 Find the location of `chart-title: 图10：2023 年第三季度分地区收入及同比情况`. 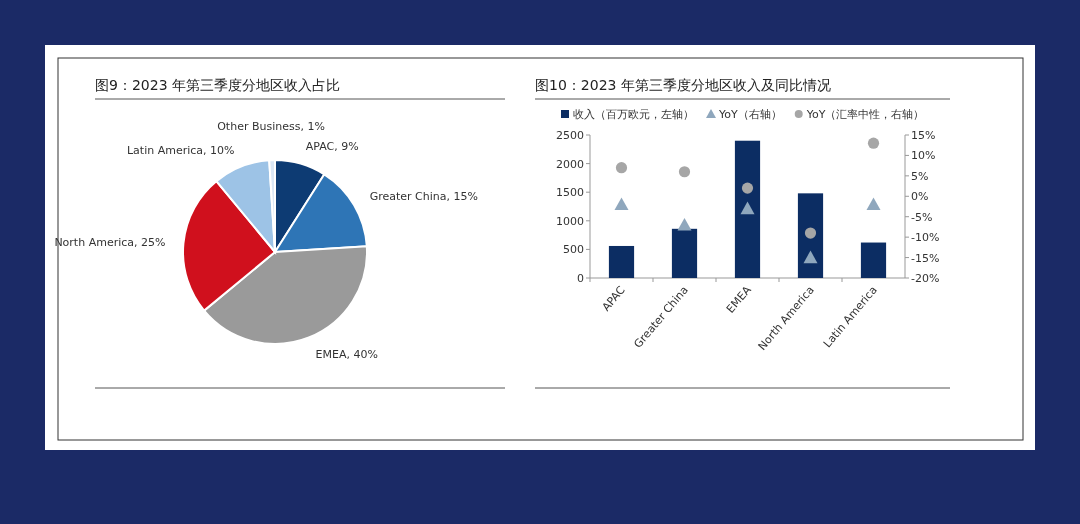

chart-title: 图10：2023 年第三季度分地区收入及同比情况 is located at coordinates (683, 85).